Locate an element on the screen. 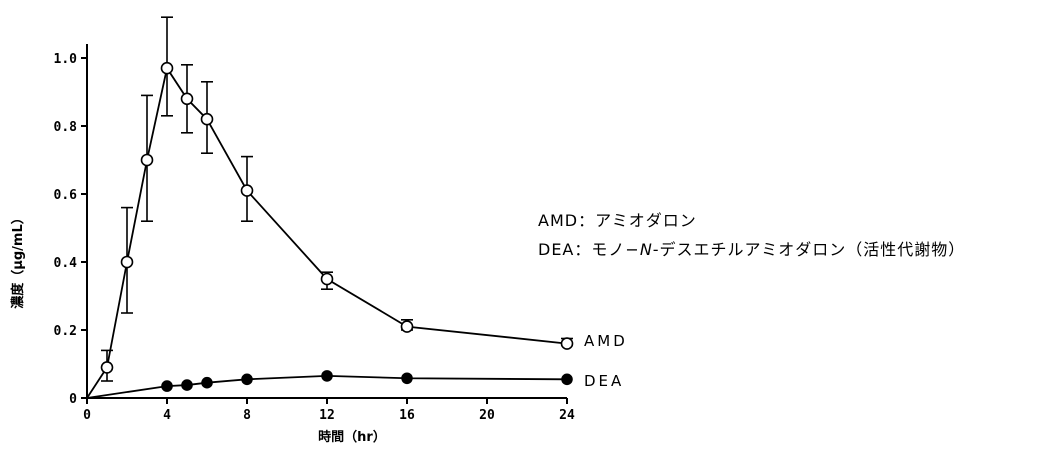 This screenshot has width=1060, height=454. x-tick-label: 0 is located at coordinates (87, 415).